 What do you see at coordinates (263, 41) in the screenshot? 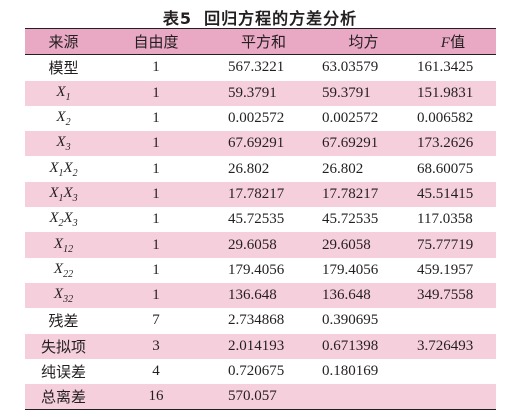
I see `header-sum-of-squares: 平方和` at bounding box center [263, 41].